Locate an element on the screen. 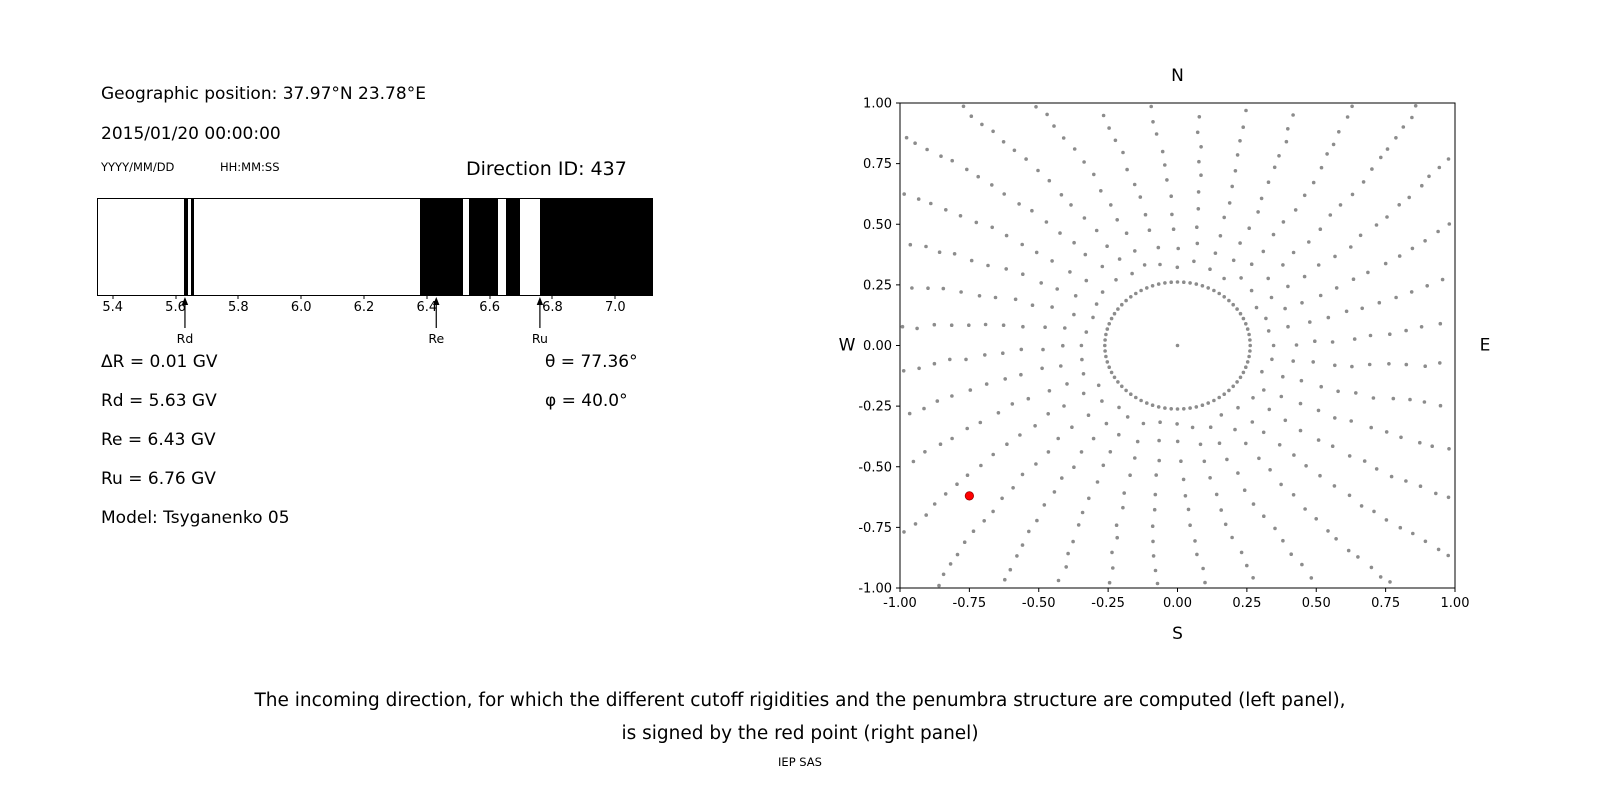  penumbra-x-tickmarks is located at coordinates (375, 297).